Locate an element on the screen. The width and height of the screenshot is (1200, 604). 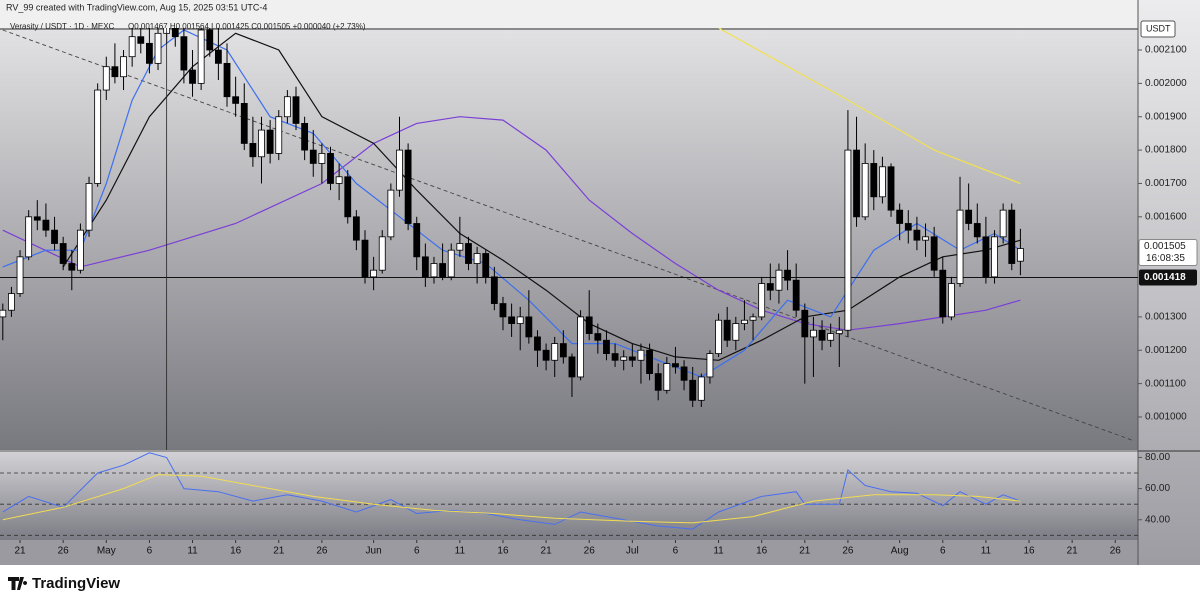
x-tick-label: Aug is located at coordinates (900, 551).